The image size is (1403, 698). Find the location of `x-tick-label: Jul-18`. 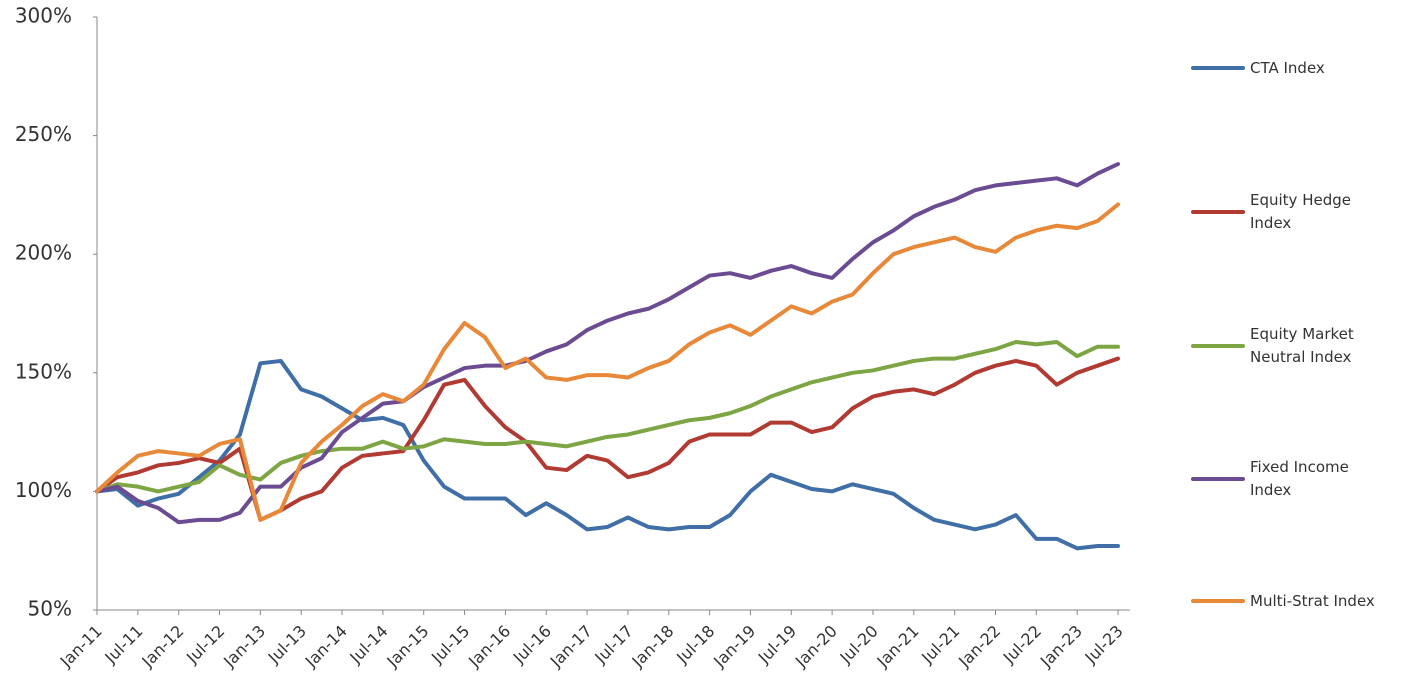

x-tick-label: Jul-18 is located at coordinates (695, 644).